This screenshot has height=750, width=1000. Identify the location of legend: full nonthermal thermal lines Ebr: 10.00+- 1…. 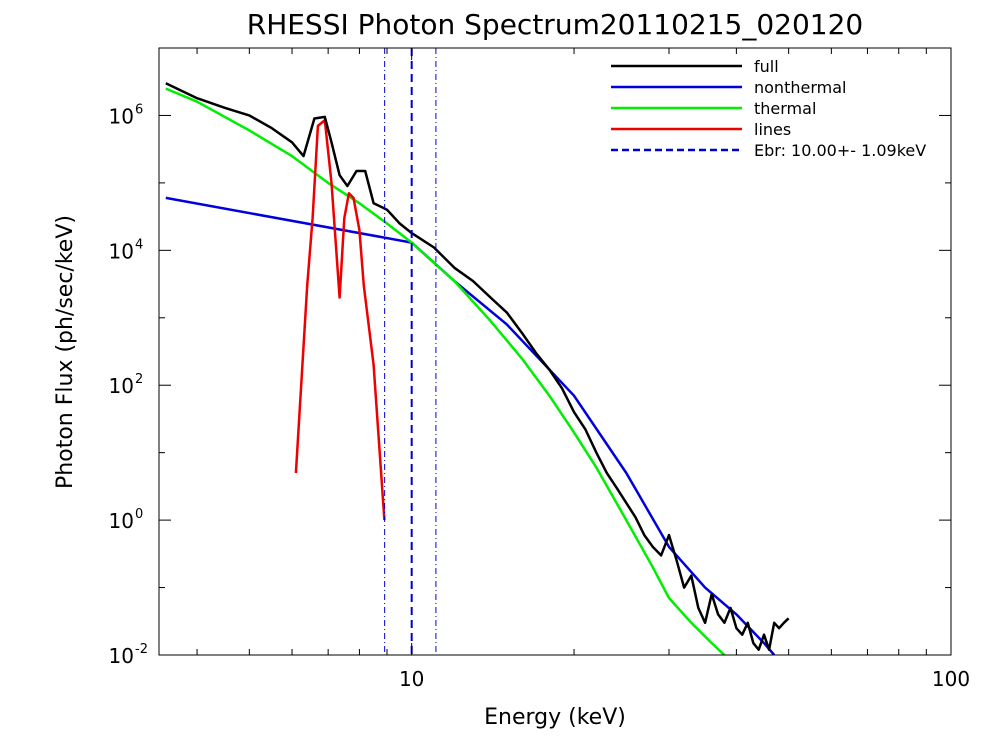
(768, 108).